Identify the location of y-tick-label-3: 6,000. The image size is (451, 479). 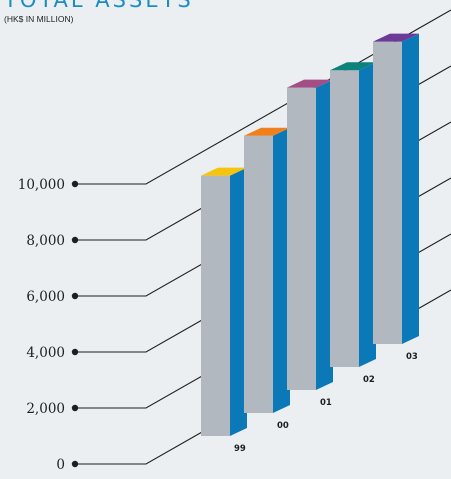
(45, 297).